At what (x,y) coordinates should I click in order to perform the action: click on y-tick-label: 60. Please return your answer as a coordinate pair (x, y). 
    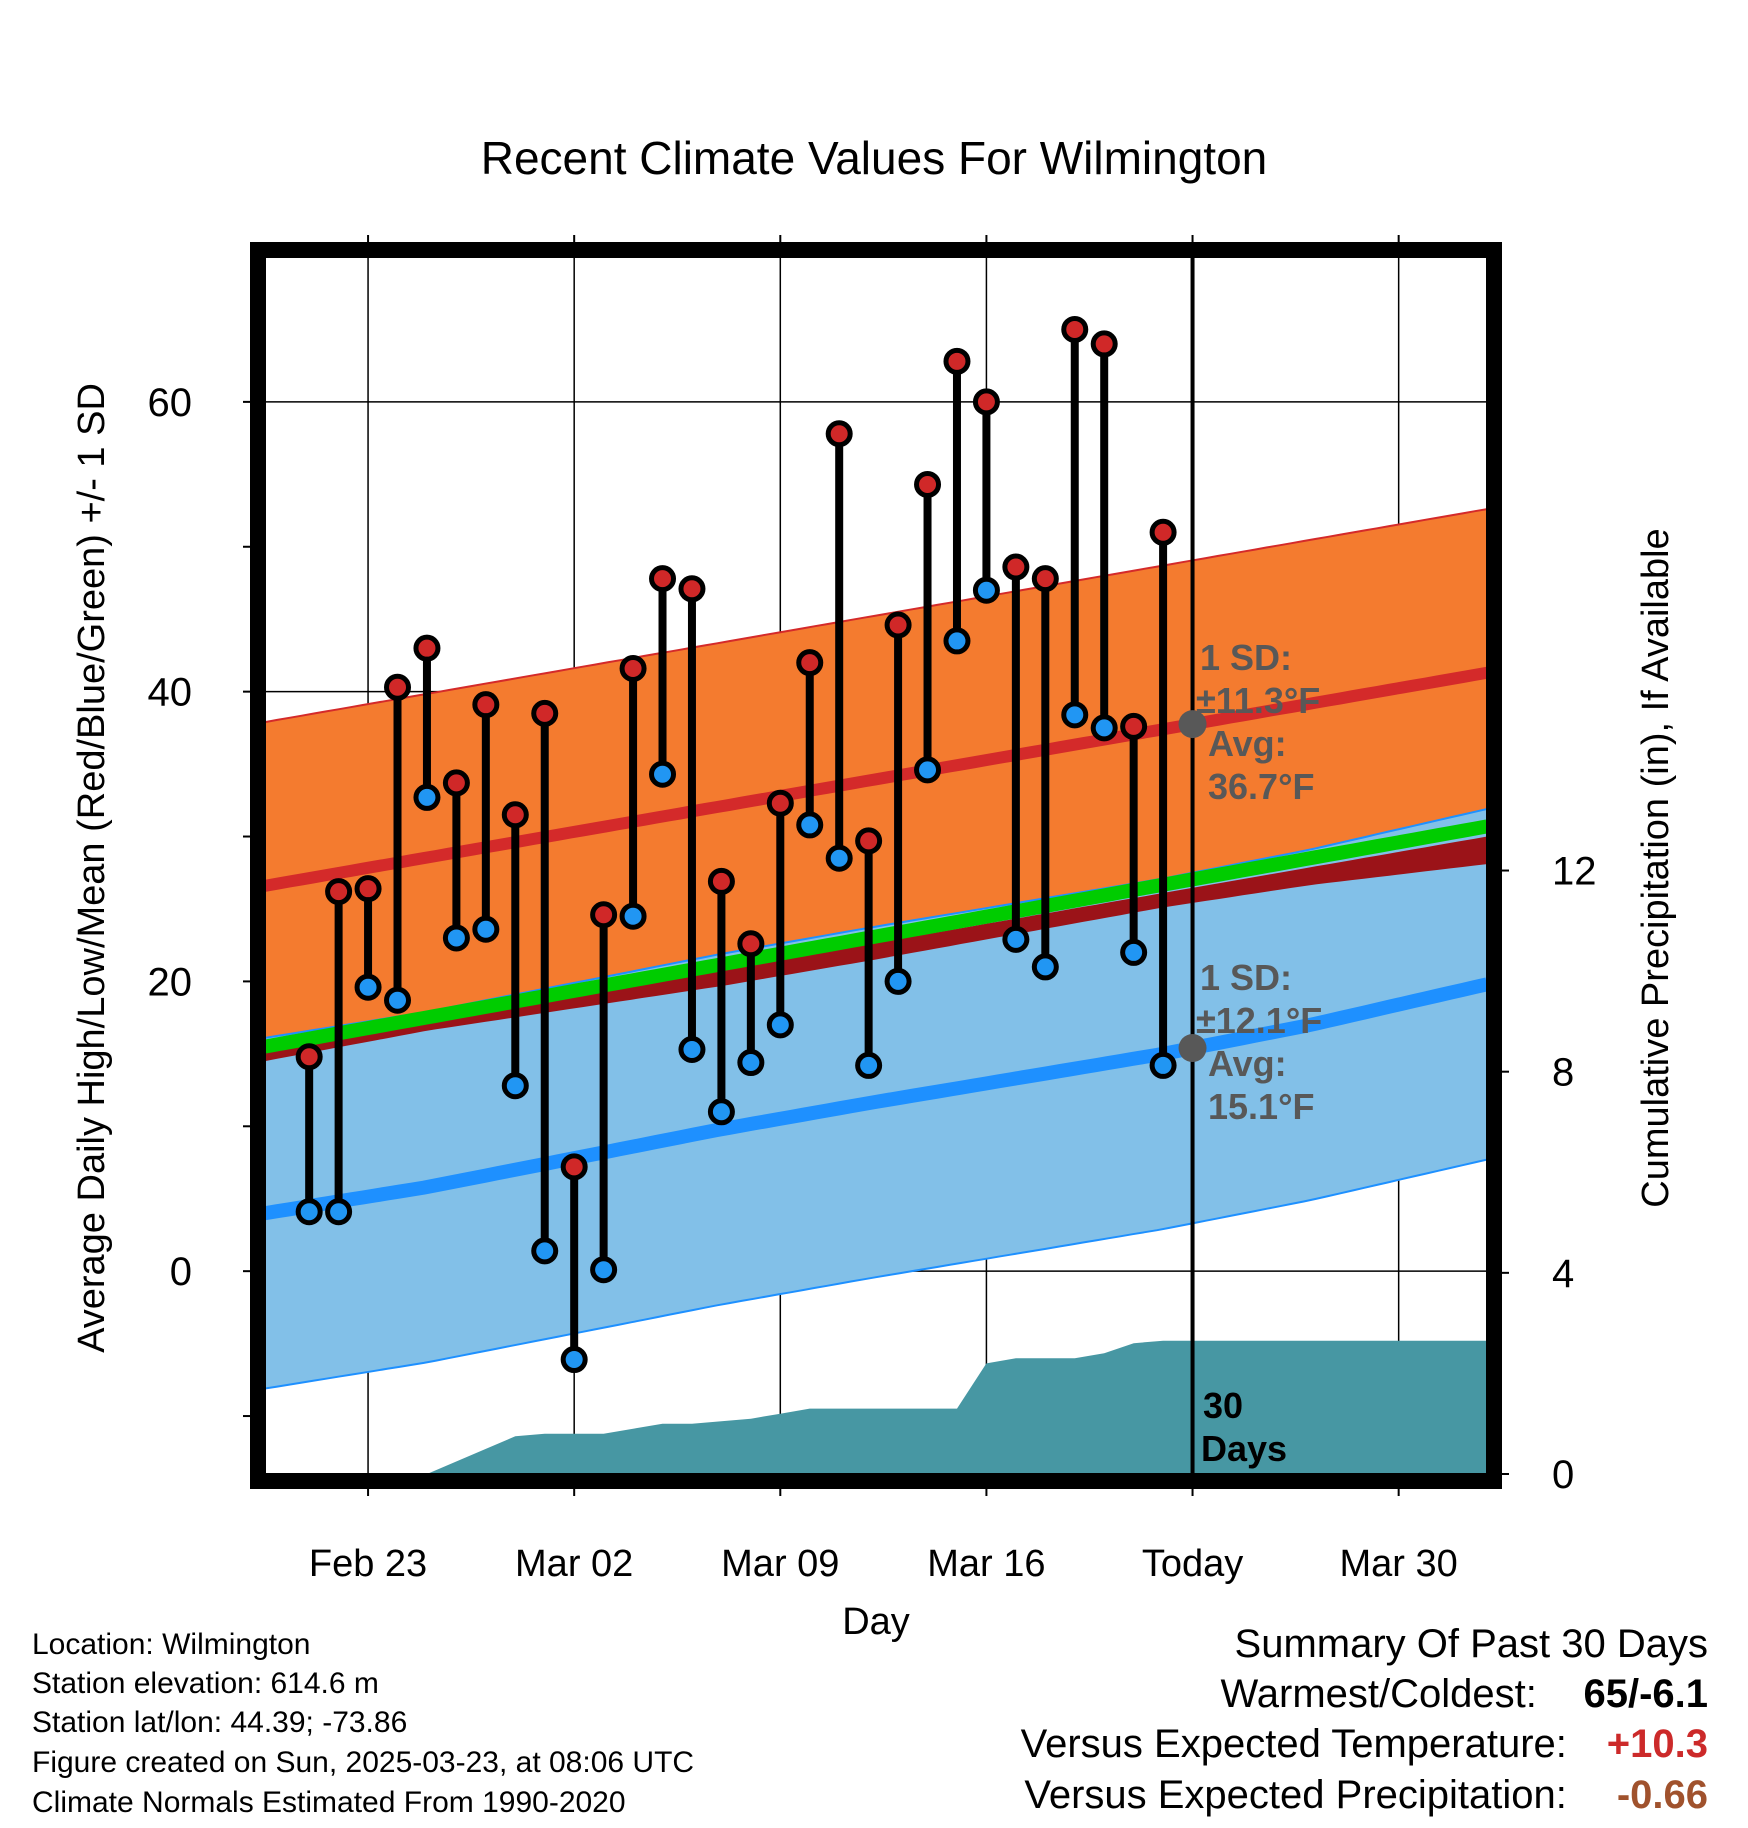
    Looking at the image, I should click on (170, 403).